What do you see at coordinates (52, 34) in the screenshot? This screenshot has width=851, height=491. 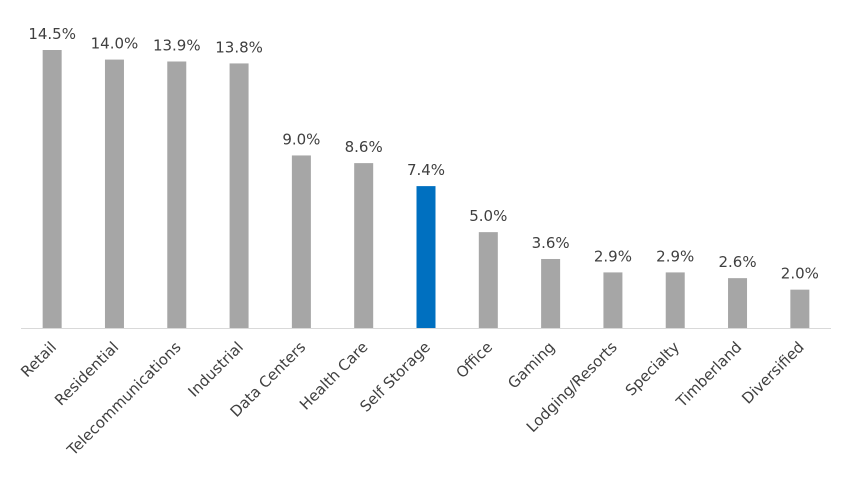 I see `value-label: 14.5%` at bounding box center [52, 34].